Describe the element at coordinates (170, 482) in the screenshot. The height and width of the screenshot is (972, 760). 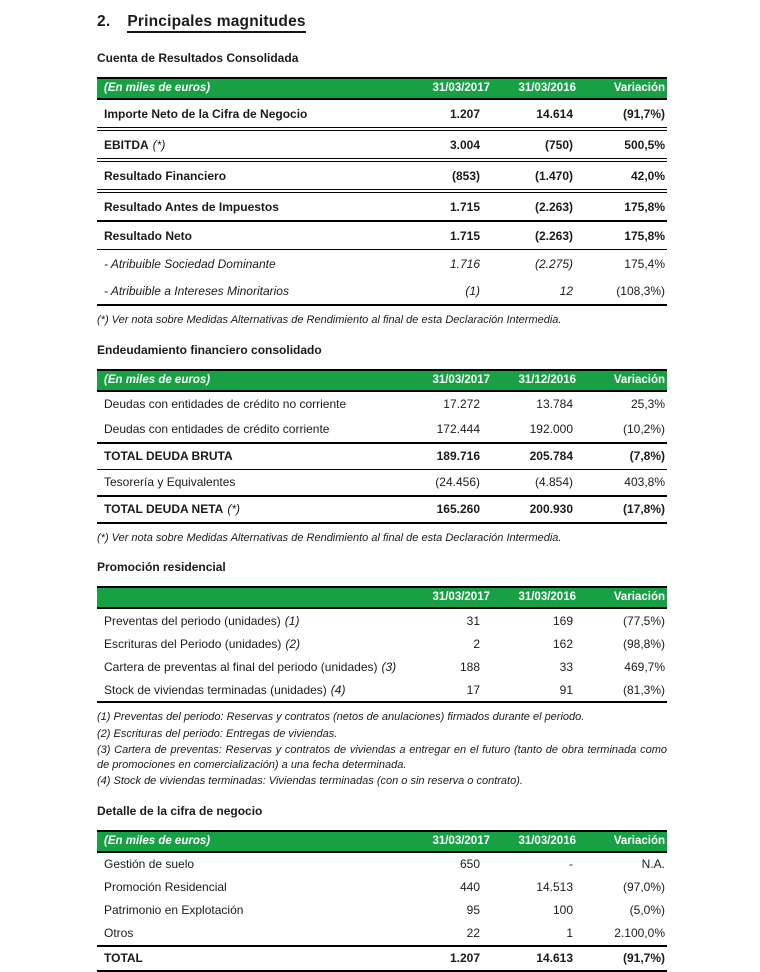
I see `row-label-text: Tesorería y Equivalentes` at that location.